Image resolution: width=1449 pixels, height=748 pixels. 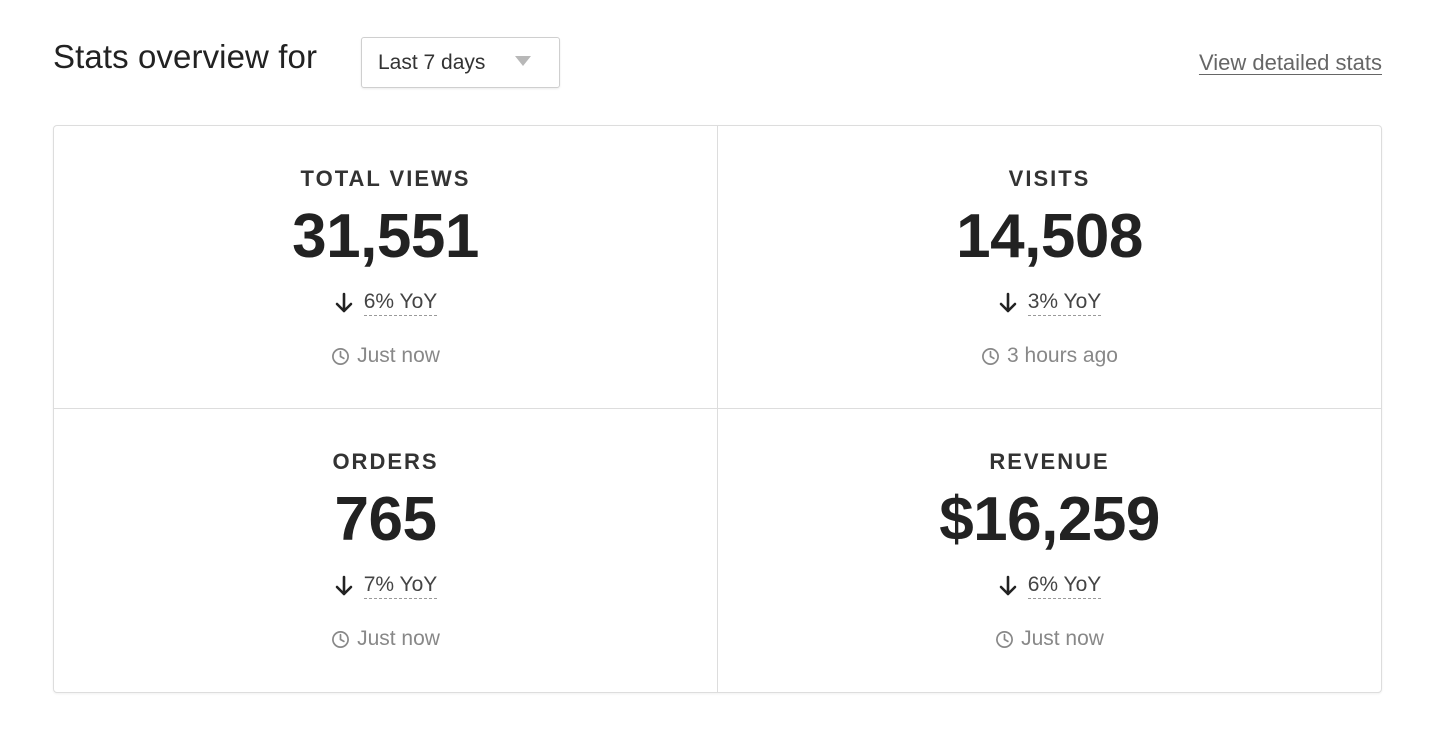 I want to click on date-range-select: Last 7 days, so click(x=460, y=62).